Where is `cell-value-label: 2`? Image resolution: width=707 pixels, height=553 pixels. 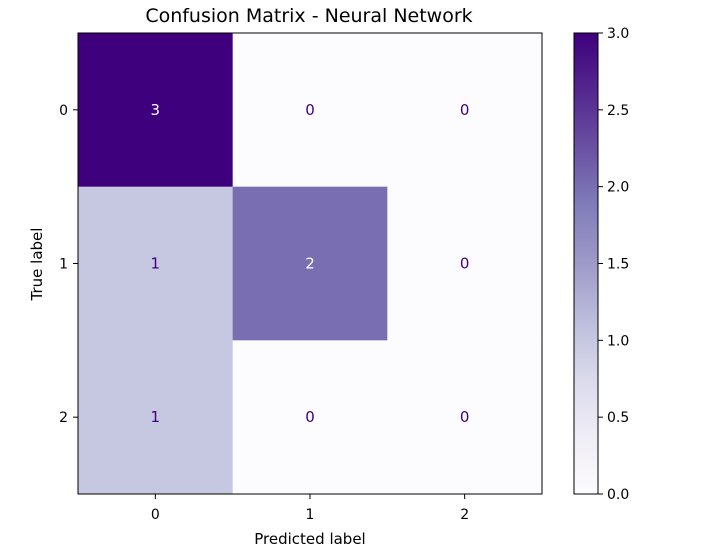
cell-value-label: 2 is located at coordinates (310, 264).